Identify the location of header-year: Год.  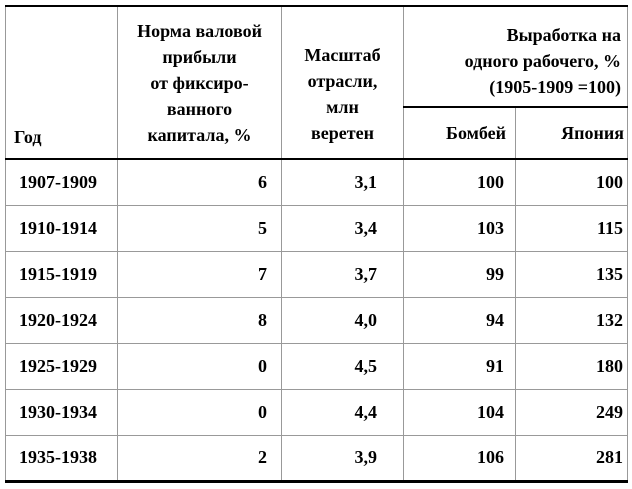
(61, 82).